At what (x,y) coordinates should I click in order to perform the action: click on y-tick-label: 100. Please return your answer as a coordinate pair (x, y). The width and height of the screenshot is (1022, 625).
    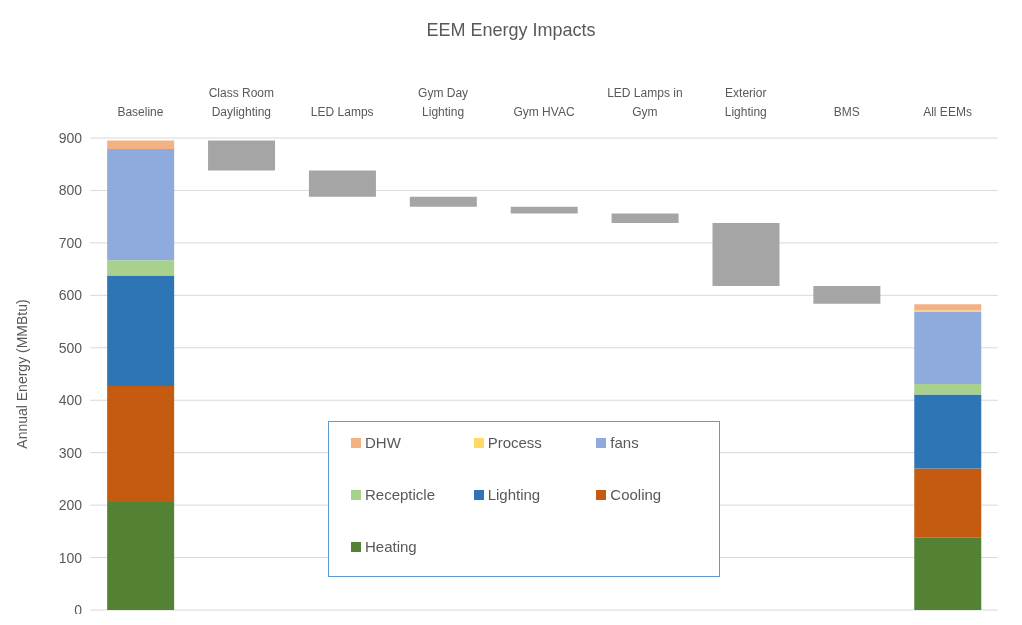
    Looking at the image, I should click on (70, 557).